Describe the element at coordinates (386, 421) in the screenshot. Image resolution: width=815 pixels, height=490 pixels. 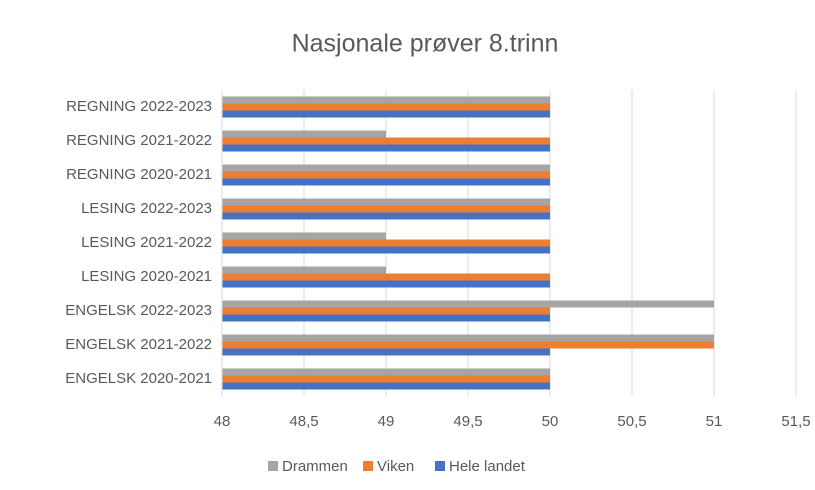
I see `x-tick-label: 49` at that location.